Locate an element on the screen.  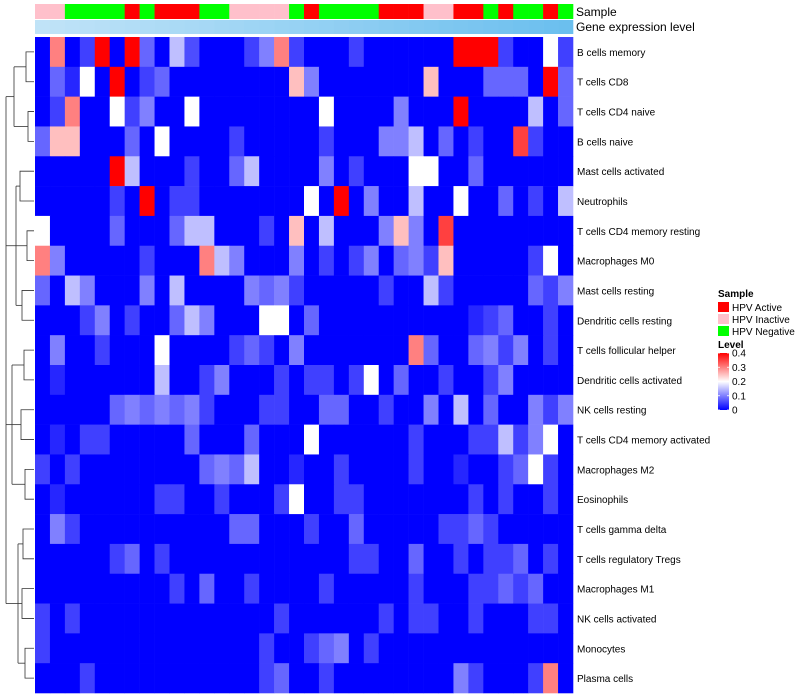
level-legend: Level 0.4 0.3 0.2 0.1 0 is located at coordinates (732, 378).